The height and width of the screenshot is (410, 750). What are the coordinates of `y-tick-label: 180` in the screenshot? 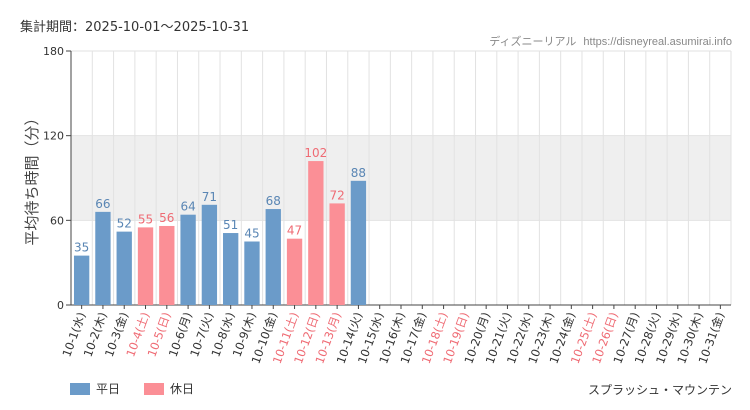 It's located at (53, 51).